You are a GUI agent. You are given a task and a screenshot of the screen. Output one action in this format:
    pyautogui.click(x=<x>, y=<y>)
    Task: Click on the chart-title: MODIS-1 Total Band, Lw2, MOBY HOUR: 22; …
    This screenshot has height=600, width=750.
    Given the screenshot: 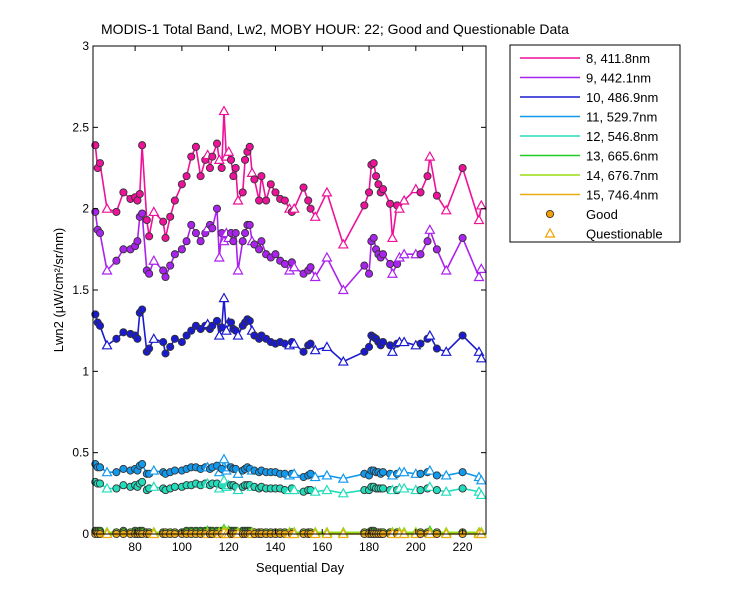 What is the action you would take?
    pyautogui.click(x=335, y=29)
    